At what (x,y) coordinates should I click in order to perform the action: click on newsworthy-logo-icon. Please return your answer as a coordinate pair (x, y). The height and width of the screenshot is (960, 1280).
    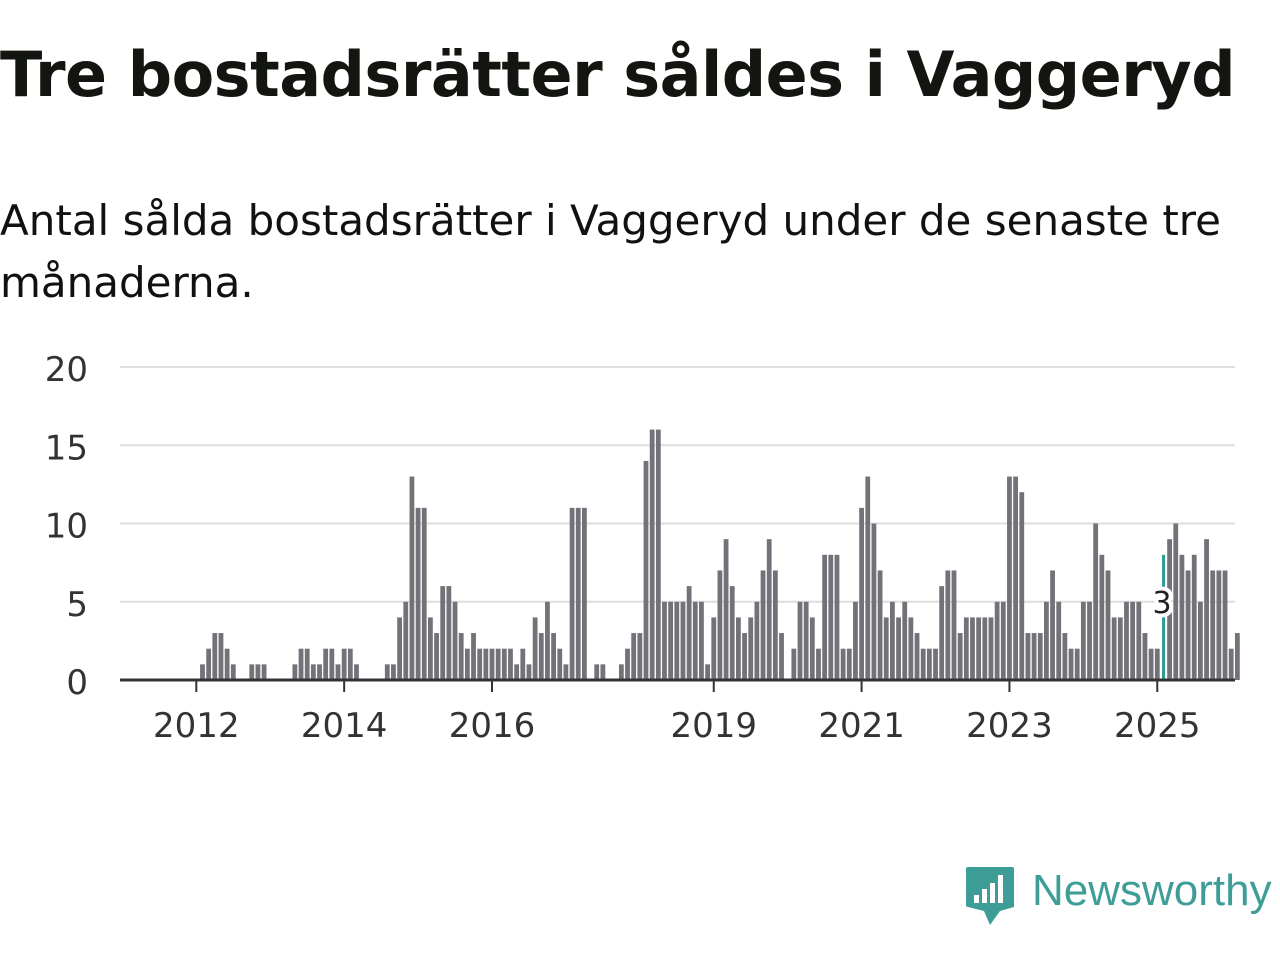
    Looking at the image, I should click on (990, 896).